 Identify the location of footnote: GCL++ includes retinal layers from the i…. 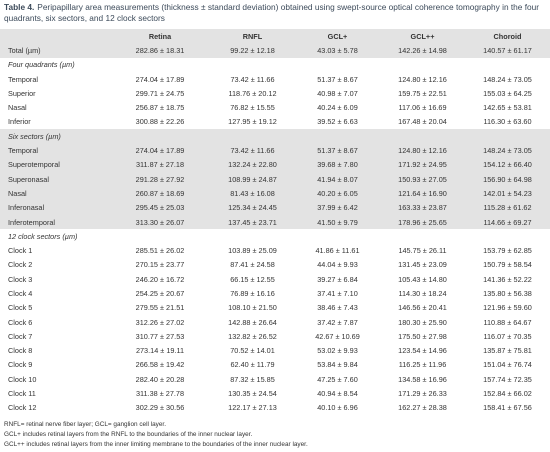
(156, 444).